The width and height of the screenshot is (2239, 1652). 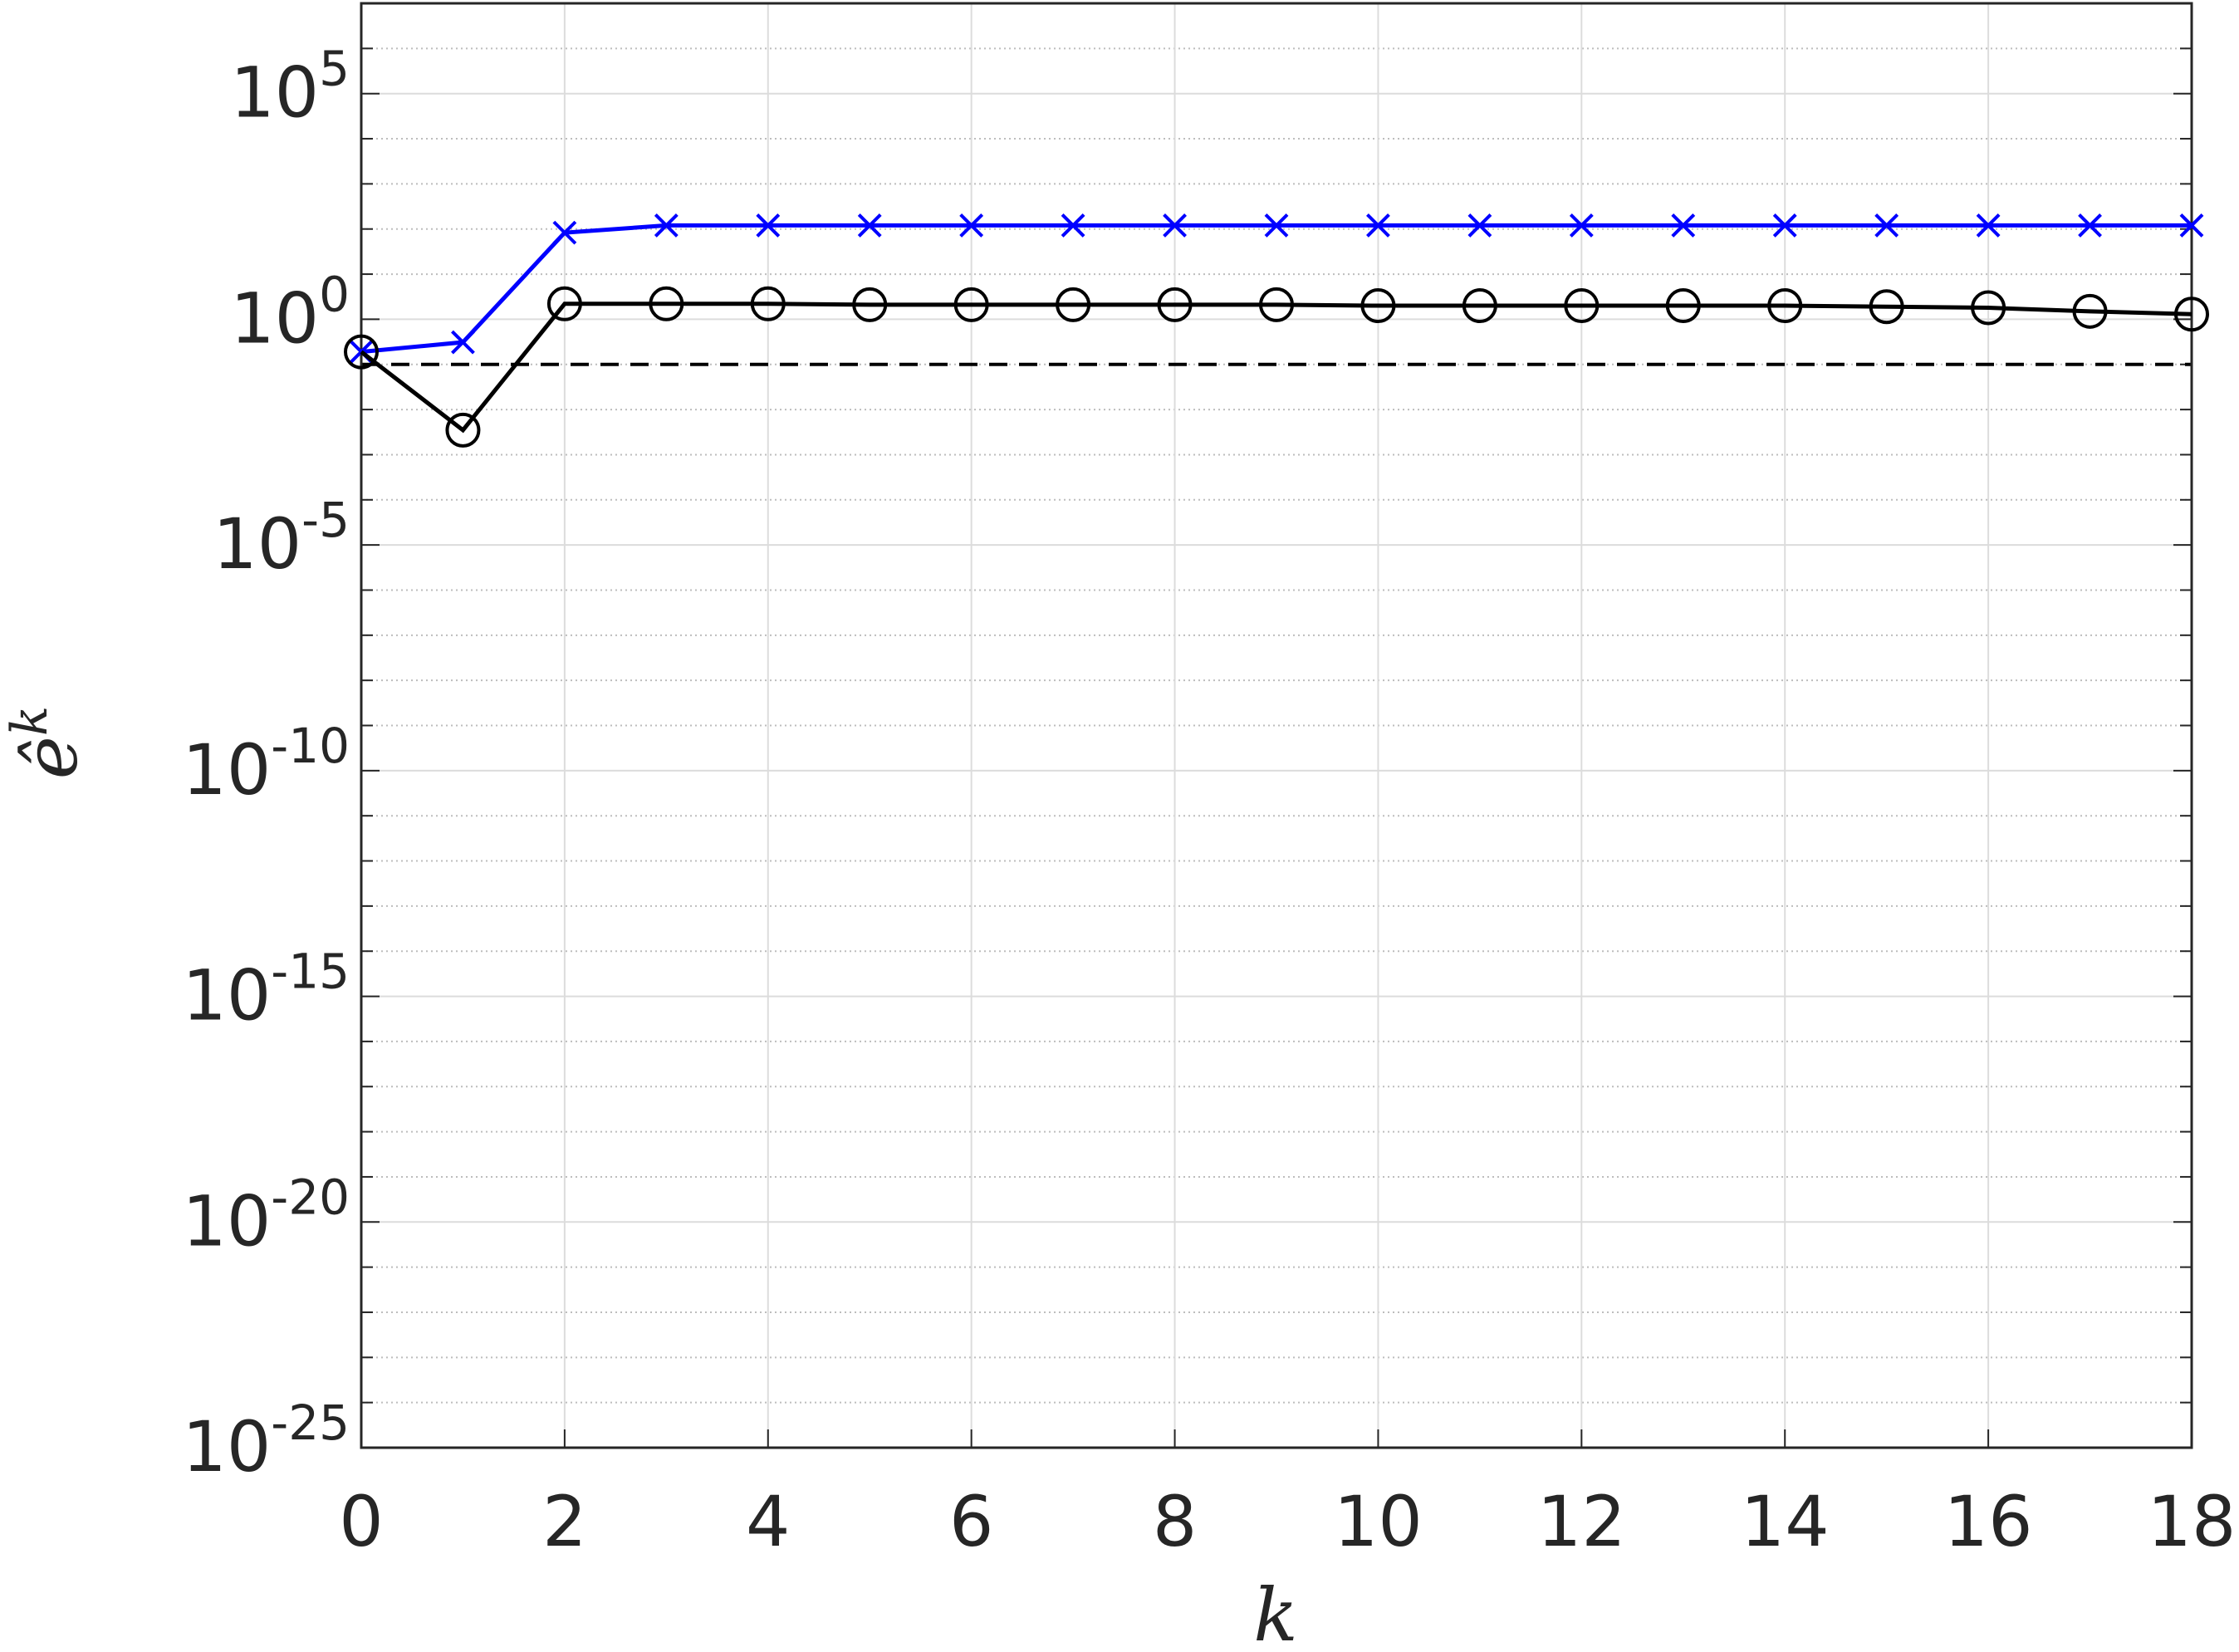 What do you see at coordinates (311, 972) in the screenshot?
I see `y-tick-exponent: -15` at bounding box center [311, 972].